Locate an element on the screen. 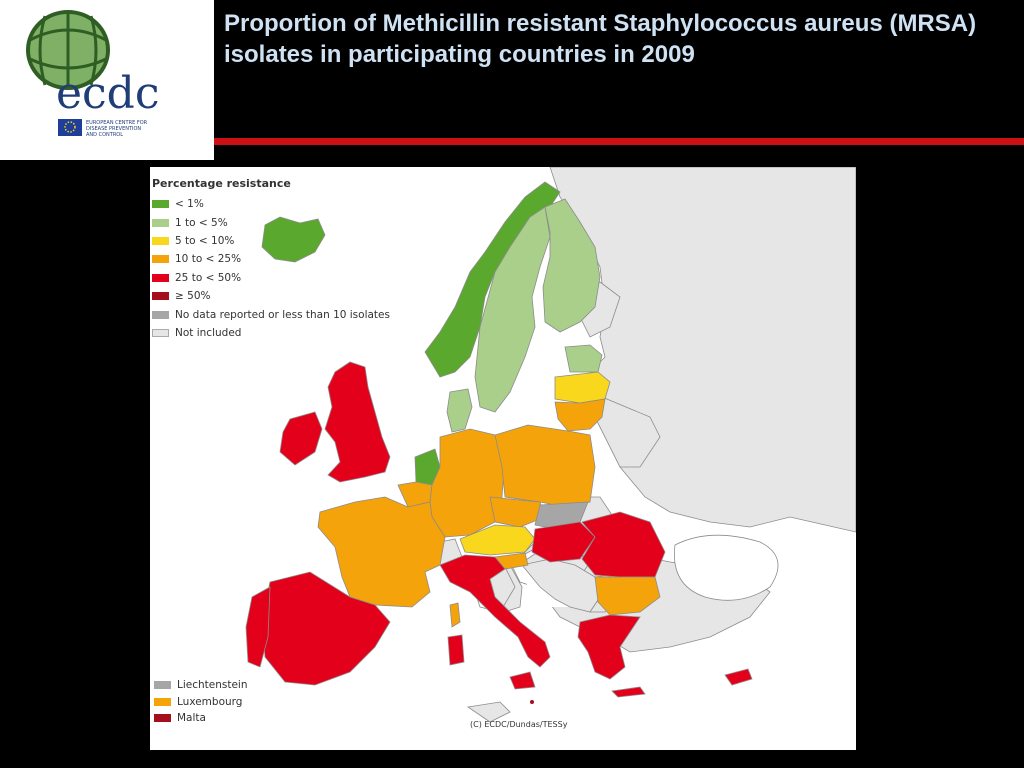 The height and width of the screenshot is (768, 1024). map-copyright: (C) ECDC/Dundas/TESSy is located at coordinates (519, 724).